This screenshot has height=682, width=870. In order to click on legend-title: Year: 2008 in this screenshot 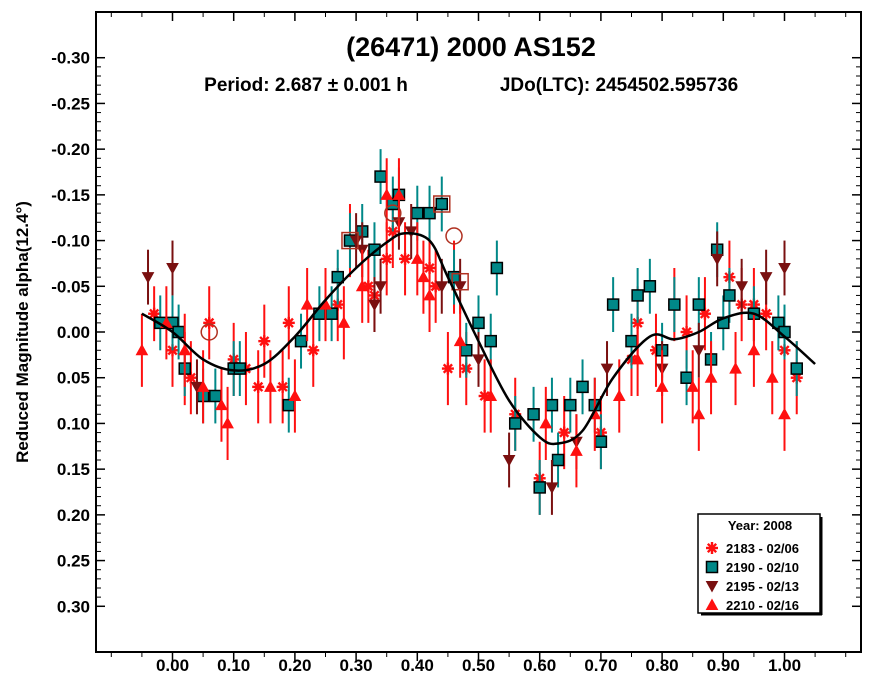, I will do `click(760, 525)`.